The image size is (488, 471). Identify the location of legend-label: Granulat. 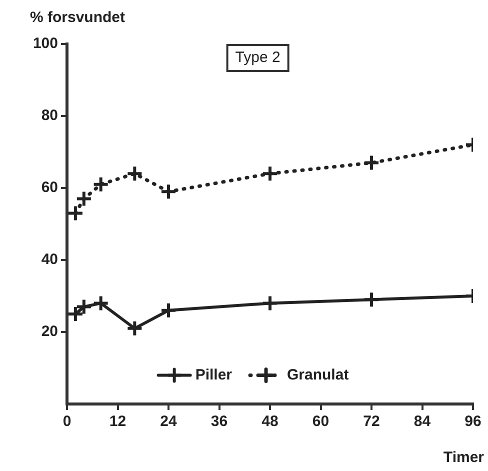
(318, 375).